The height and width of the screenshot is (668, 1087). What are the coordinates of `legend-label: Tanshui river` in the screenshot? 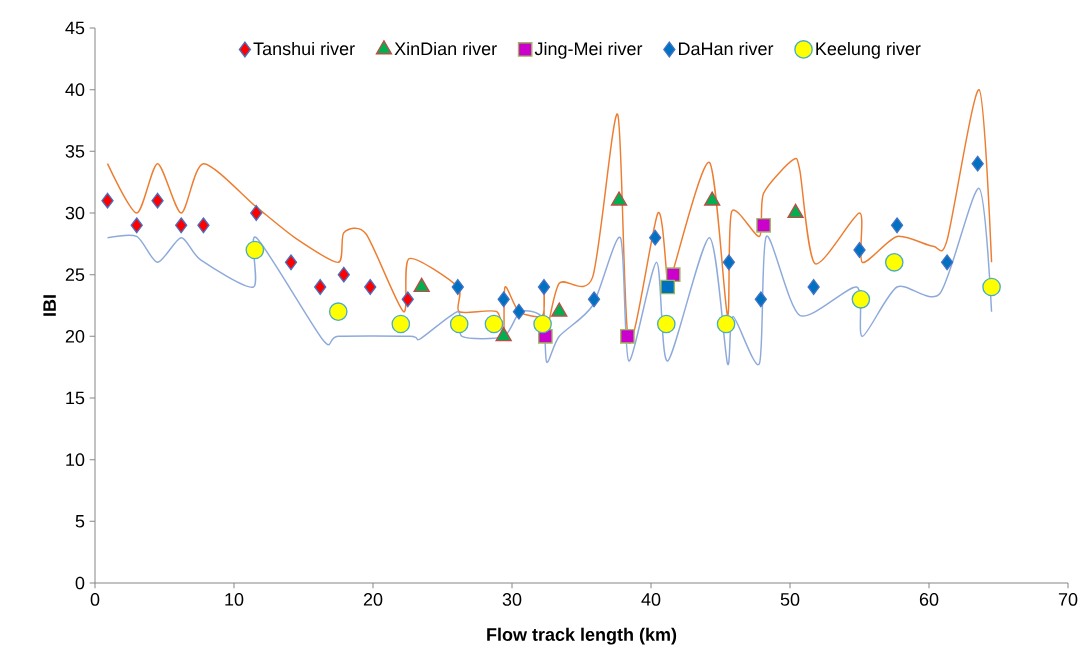 It's located at (304, 48).